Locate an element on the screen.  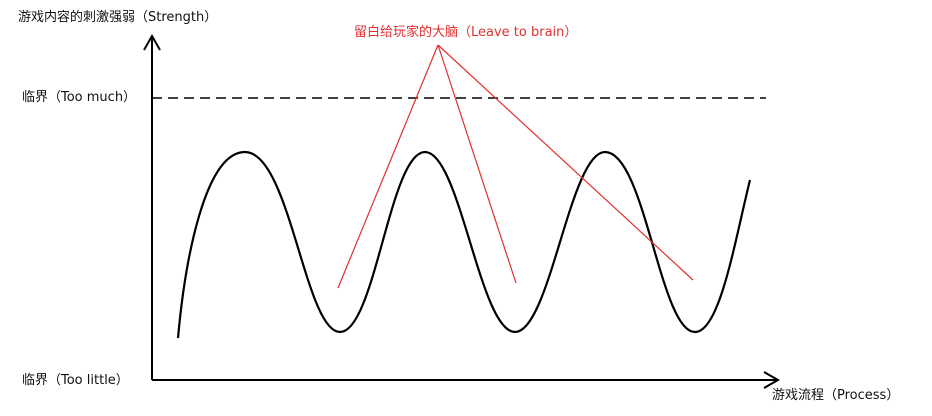
too-much-threshold-label: 临界（Too much） is located at coordinates (79, 98).